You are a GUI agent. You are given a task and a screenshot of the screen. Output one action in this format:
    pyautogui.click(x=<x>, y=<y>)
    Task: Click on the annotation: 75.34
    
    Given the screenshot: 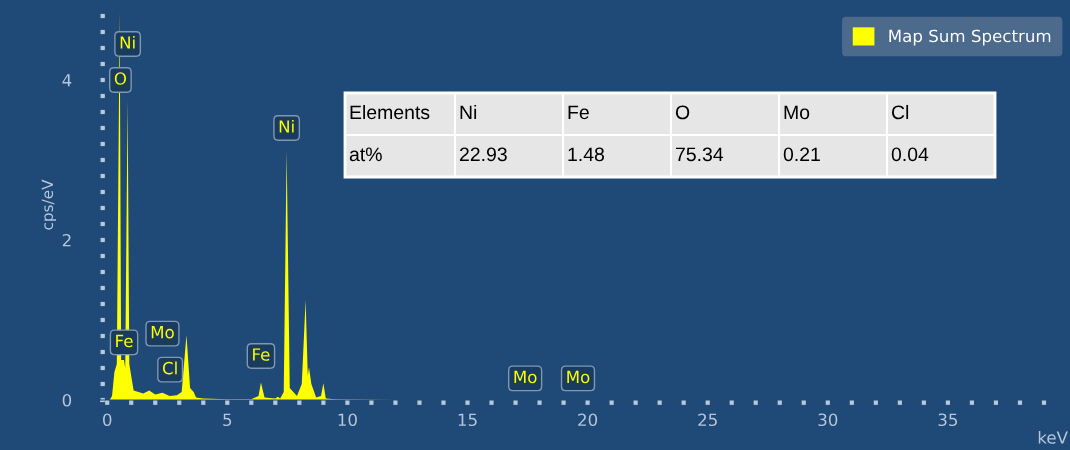 What is the action you would take?
    pyautogui.click(x=700, y=154)
    